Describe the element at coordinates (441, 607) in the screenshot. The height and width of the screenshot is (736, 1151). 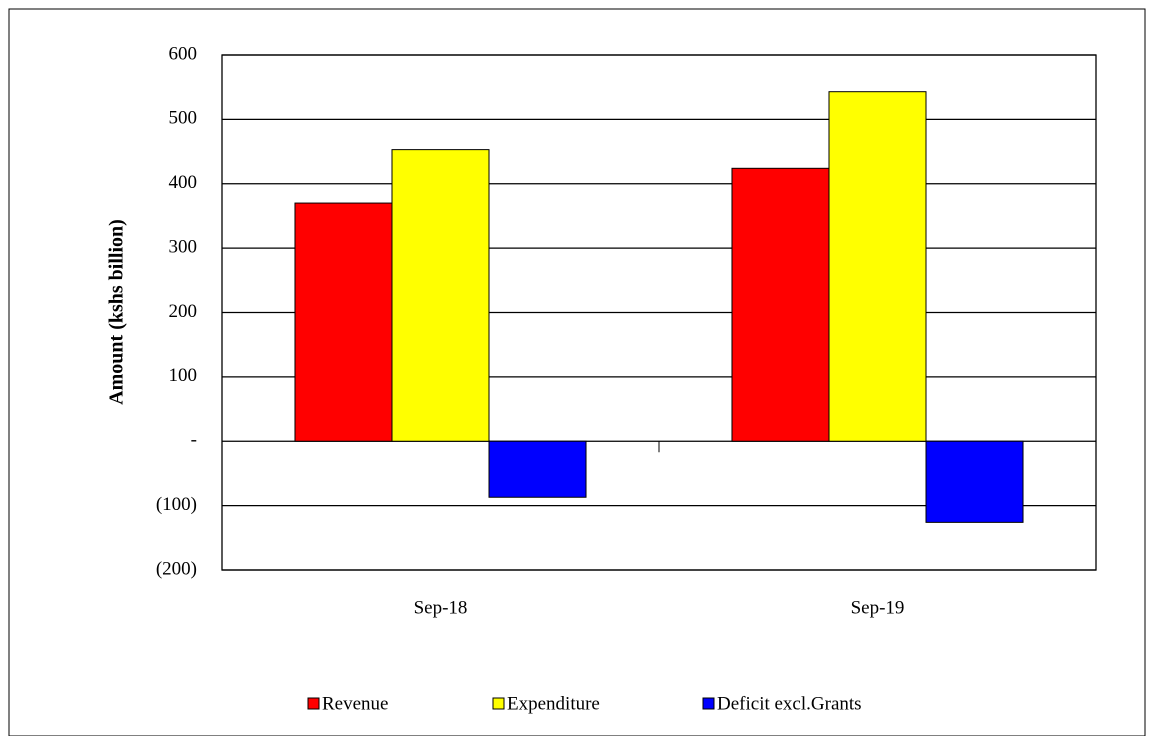
I see `x-tick-label: Sep-18` at that location.